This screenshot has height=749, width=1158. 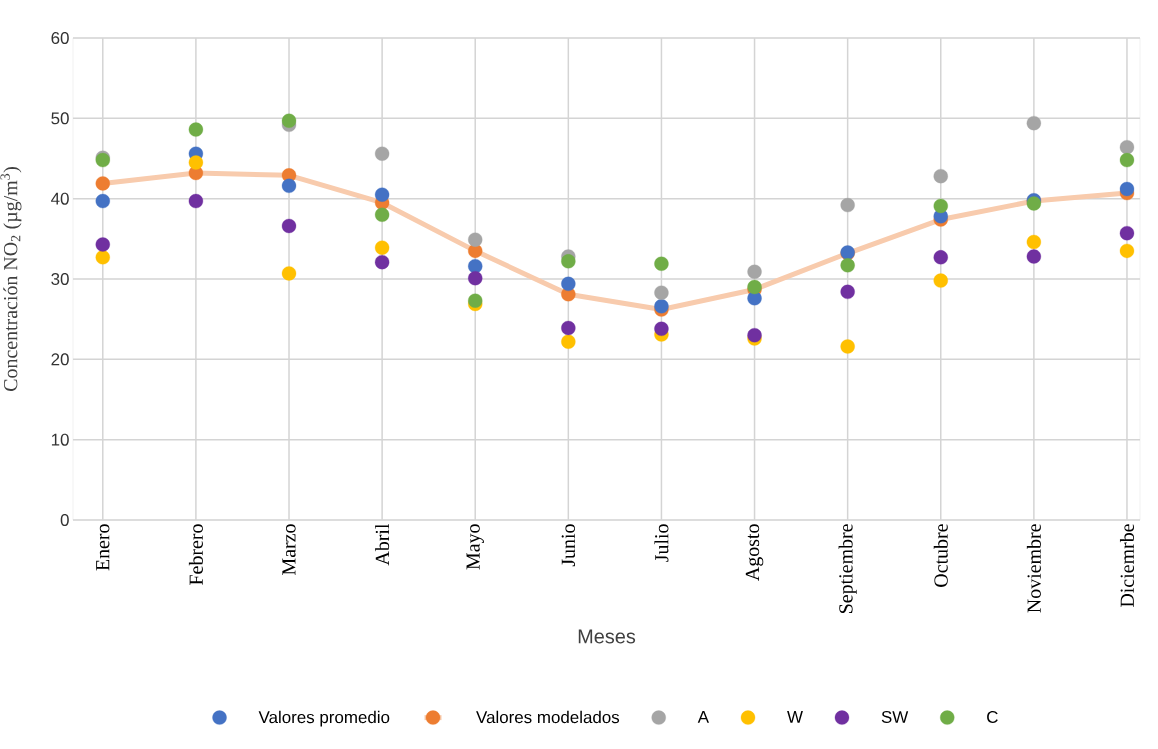 What do you see at coordinates (324, 718) in the screenshot?
I see `legend-label: Valores promedio` at bounding box center [324, 718].